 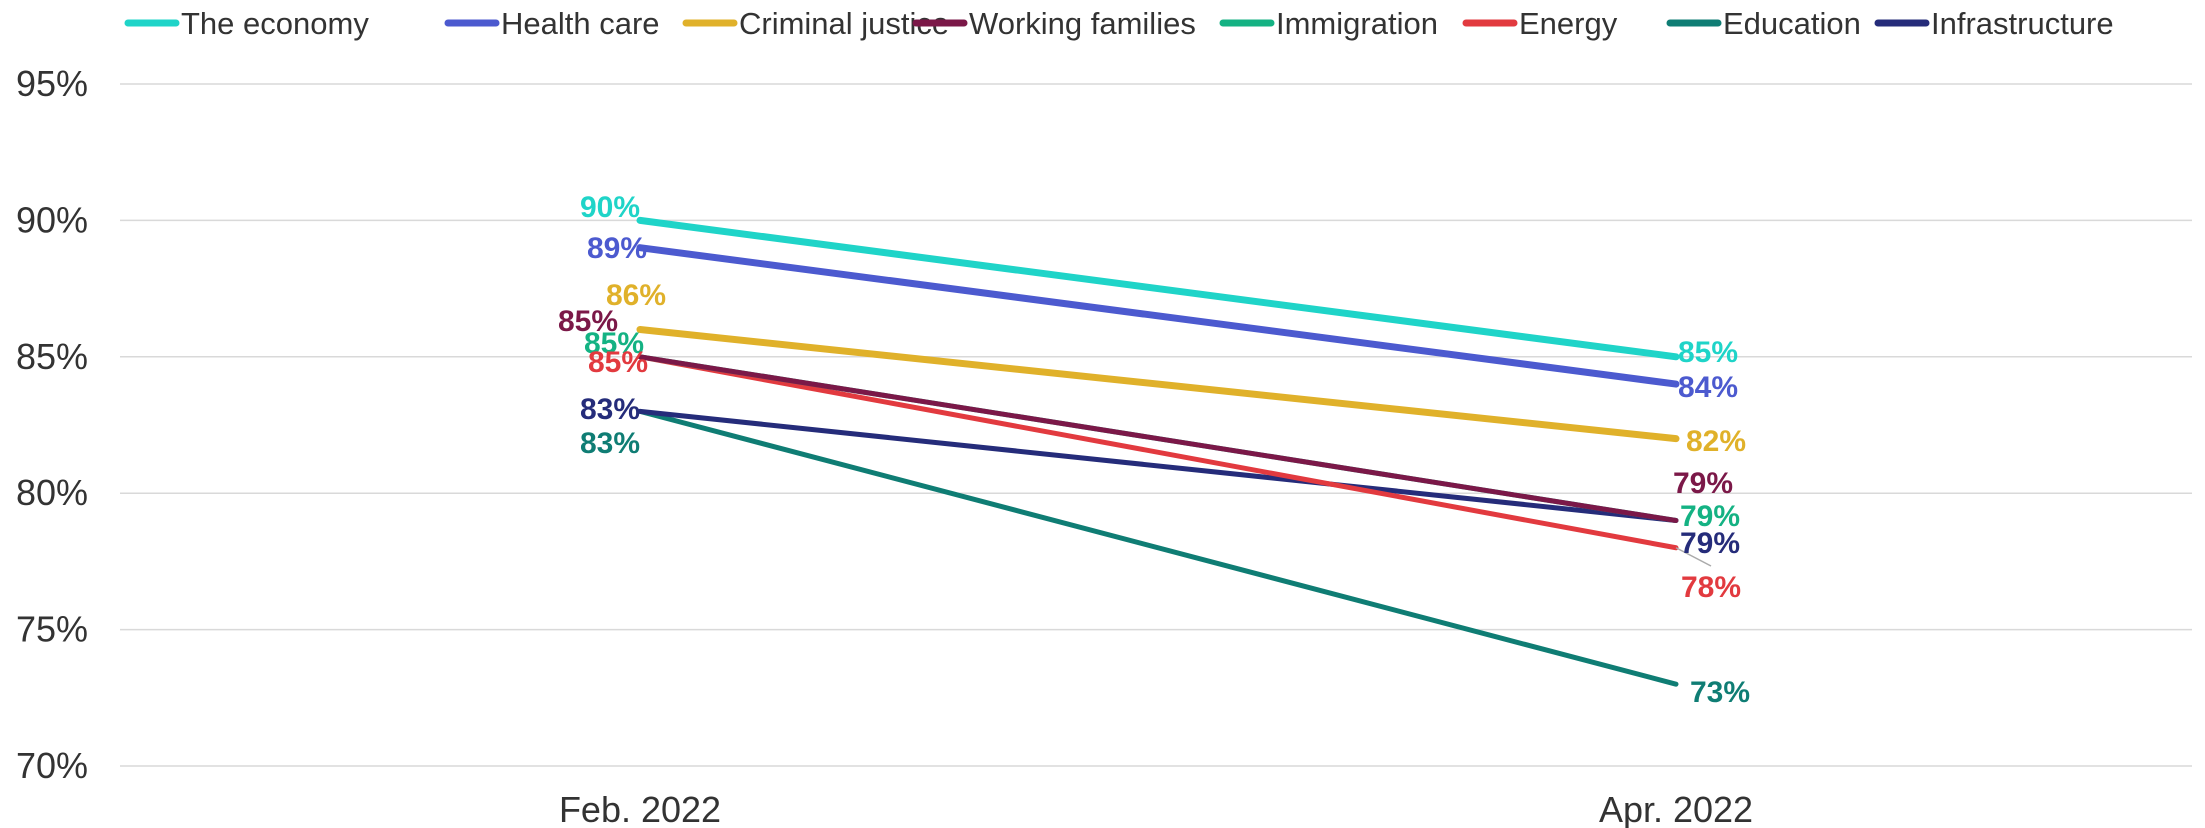 What do you see at coordinates (52, 629) in the screenshot?
I see `y-tick-label: 75%` at bounding box center [52, 629].